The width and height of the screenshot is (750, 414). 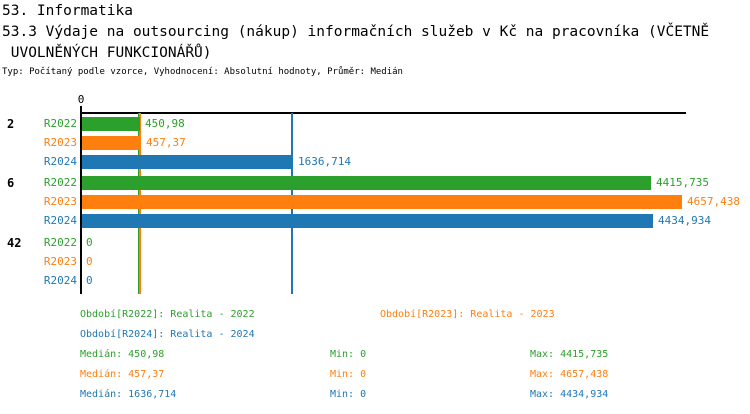 What do you see at coordinates (107, 53) in the screenshot?
I see `page-subtitle-wrap: UVOLNĚNÝCH FUNKCIONÁŘŮ)` at bounding box center [107, 53].